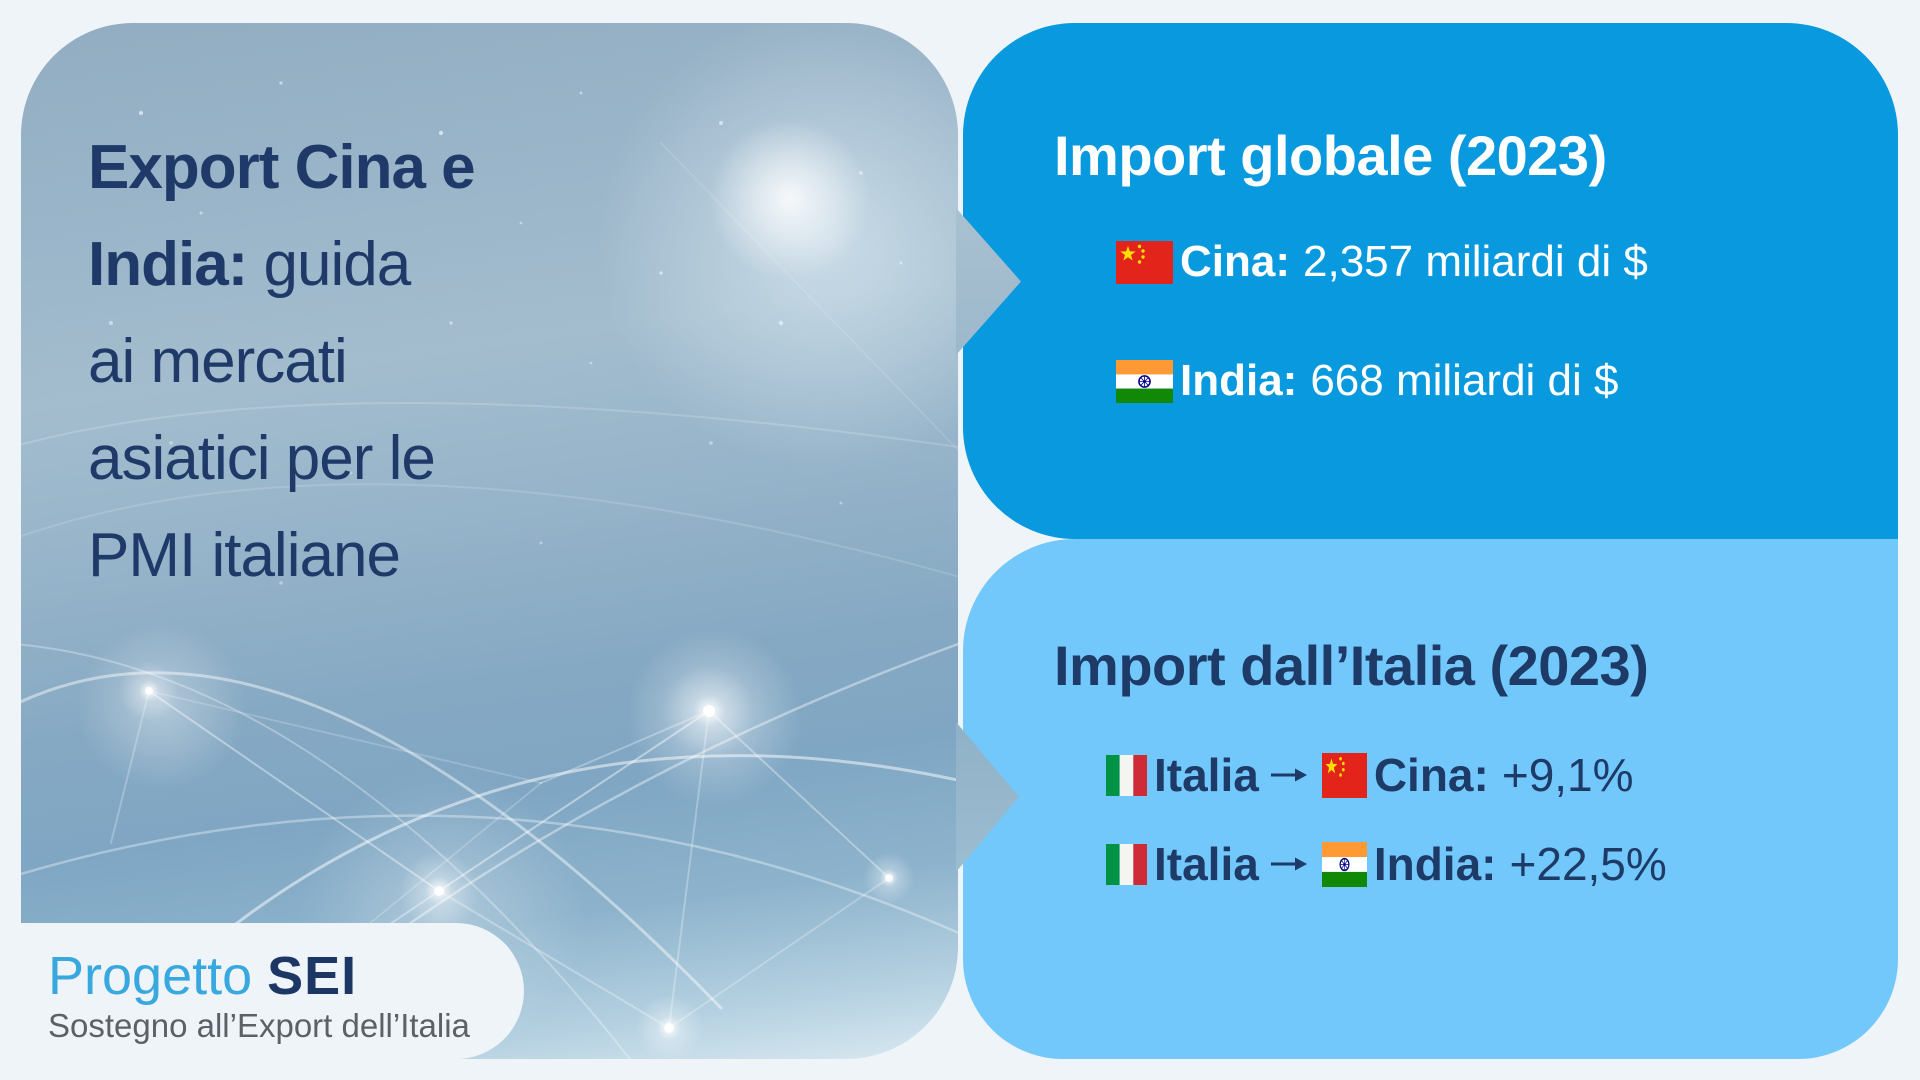 This screenshot has width=1920, height=1080. I want to click on title-line: India: guida, so click(249, 264).